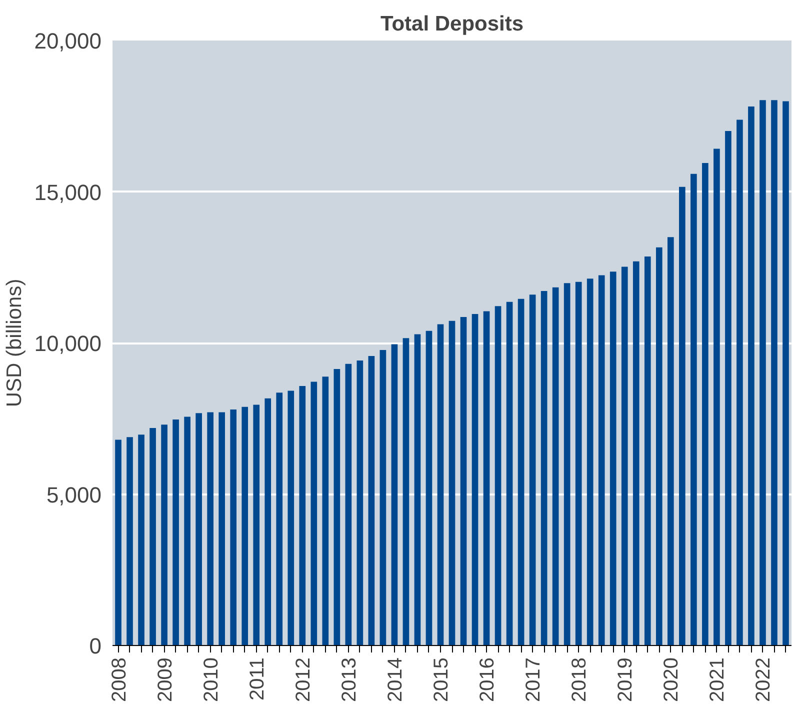 Image resolution: width=793 pixels, height=715 pixels. Describe the element at coordinates (533, 679) in the screenshot. I see `x-tick-label: 2017` at that location.